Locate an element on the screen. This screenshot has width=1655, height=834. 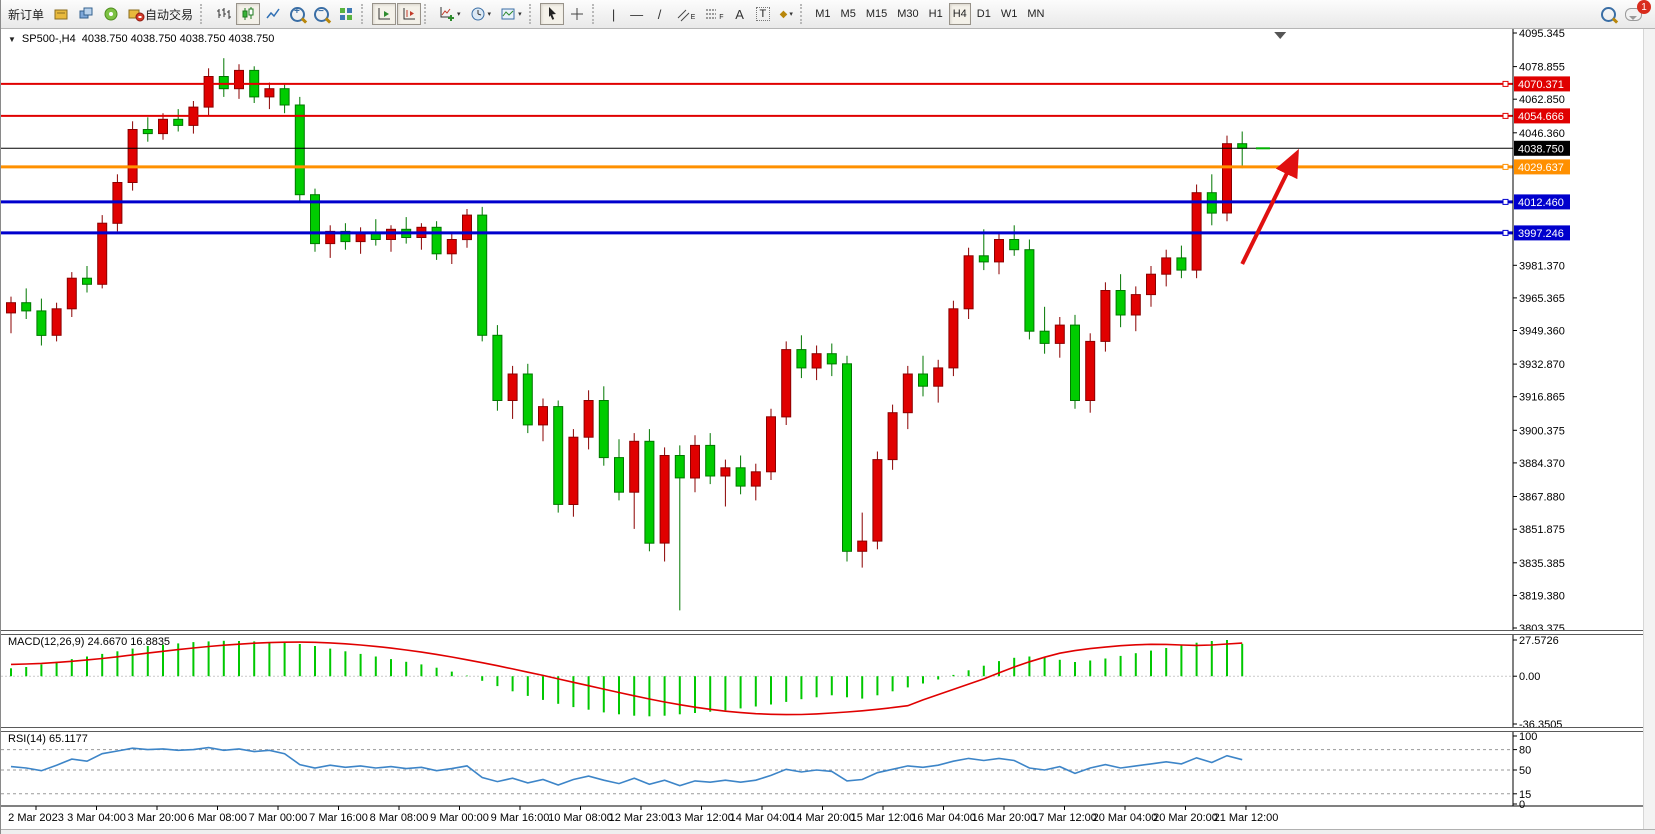
periods-button: ▾ is located at coordinates (481, 14).